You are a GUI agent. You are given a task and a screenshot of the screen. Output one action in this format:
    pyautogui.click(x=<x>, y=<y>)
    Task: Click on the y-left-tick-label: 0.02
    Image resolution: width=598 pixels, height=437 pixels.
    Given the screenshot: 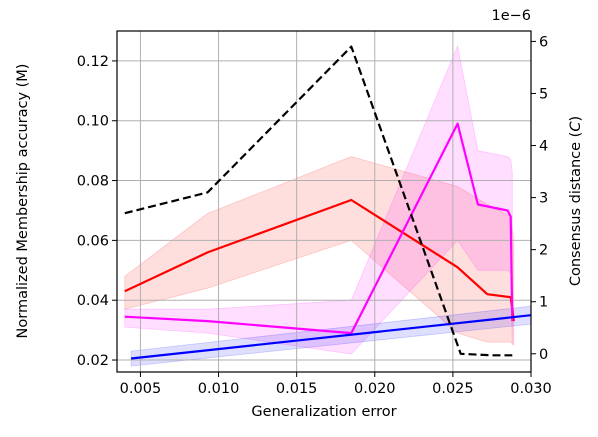 What is the action you would take?
    pyautogui.click(x=93, y=361)
    